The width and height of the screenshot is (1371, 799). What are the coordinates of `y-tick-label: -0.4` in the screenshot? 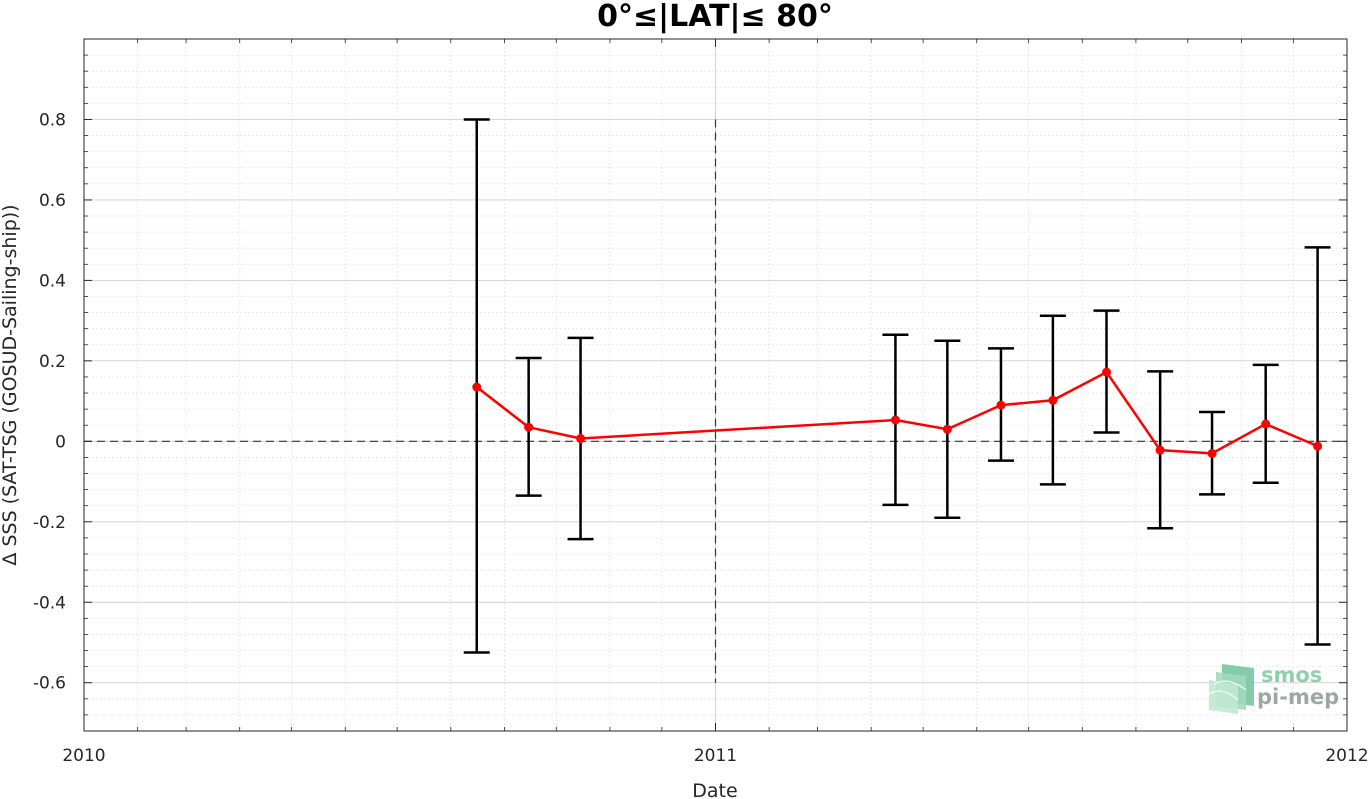 It's located at (49, 603).